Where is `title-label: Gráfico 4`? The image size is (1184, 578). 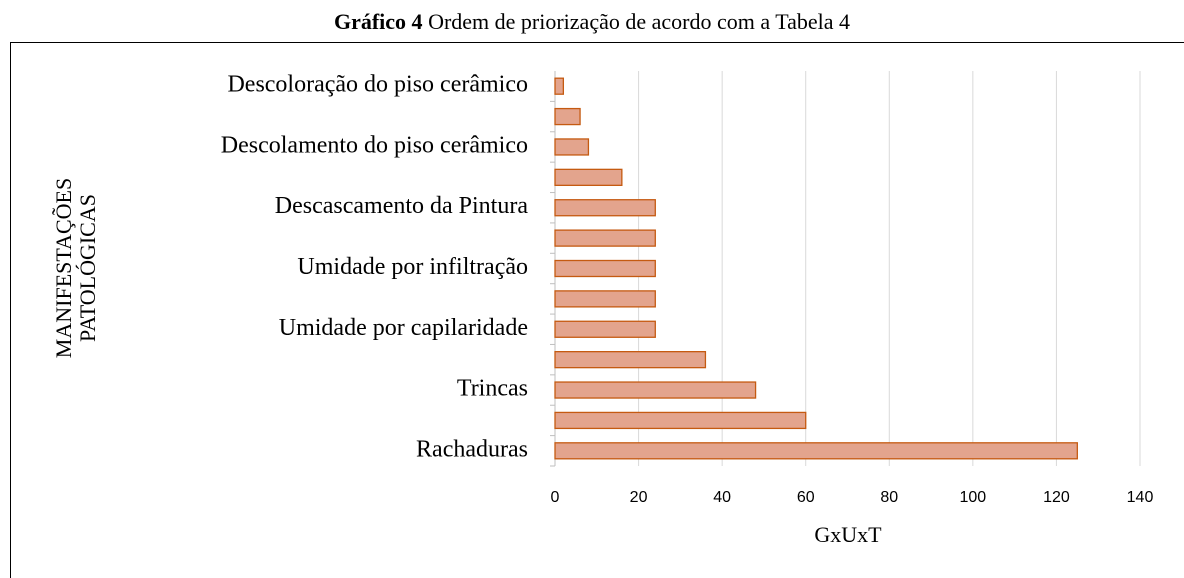 title-label: Gráfico 4 is located at coordinates (378, 21).